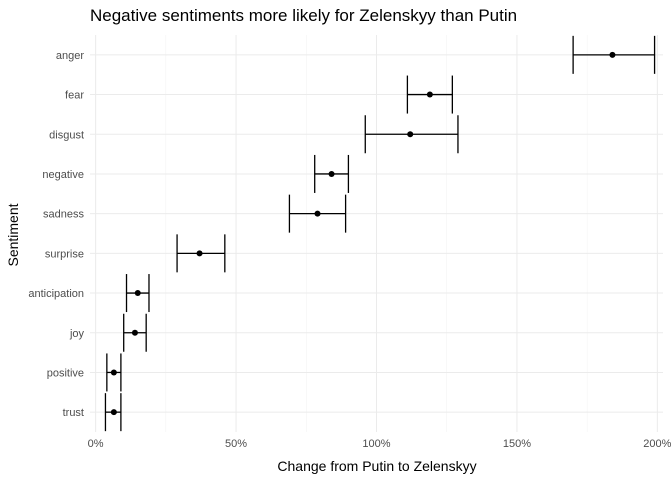 The image size is (672, 480). I want to click on y-tick-label: sadness, so click(63, 215).